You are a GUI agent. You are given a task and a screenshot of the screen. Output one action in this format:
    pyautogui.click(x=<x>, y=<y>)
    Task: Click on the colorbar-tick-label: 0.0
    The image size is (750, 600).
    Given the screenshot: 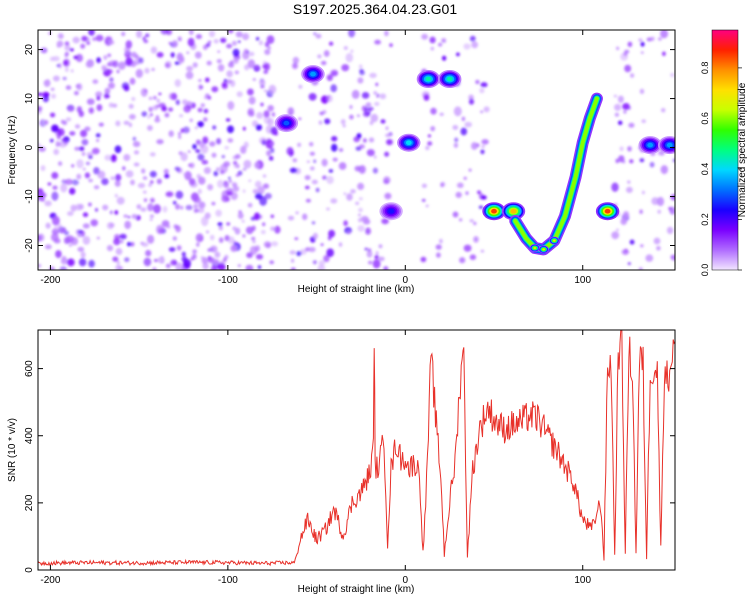 What is the action you would take?
    pyautogui.click(x=705, y=270)
    